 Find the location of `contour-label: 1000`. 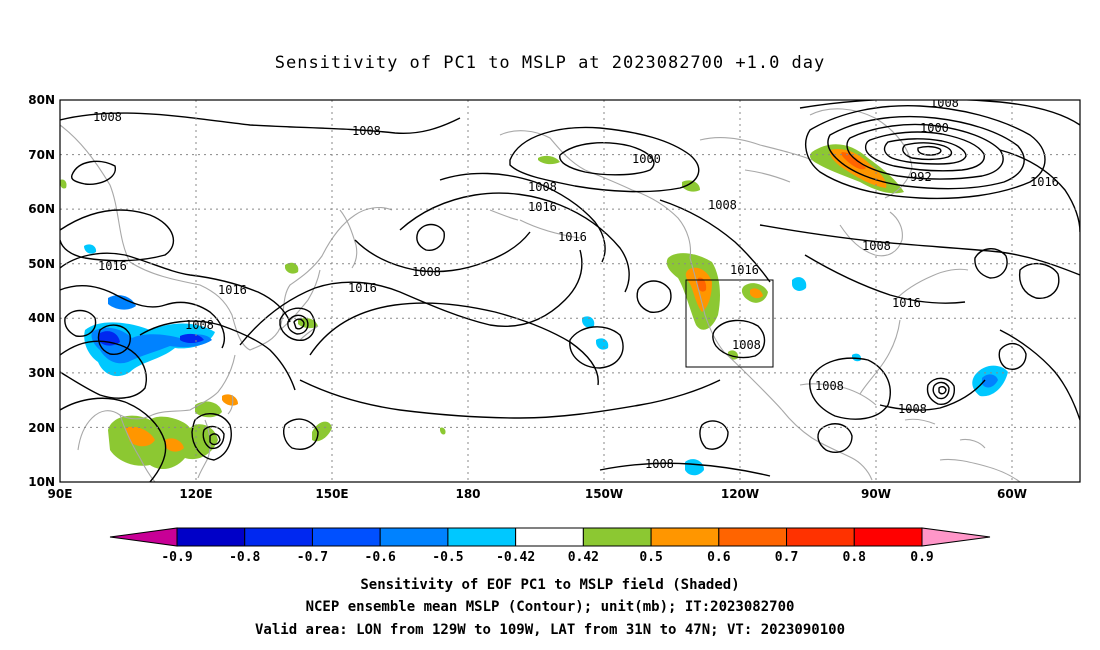

contour-label: 1000 is located at coordinates (934, 128).